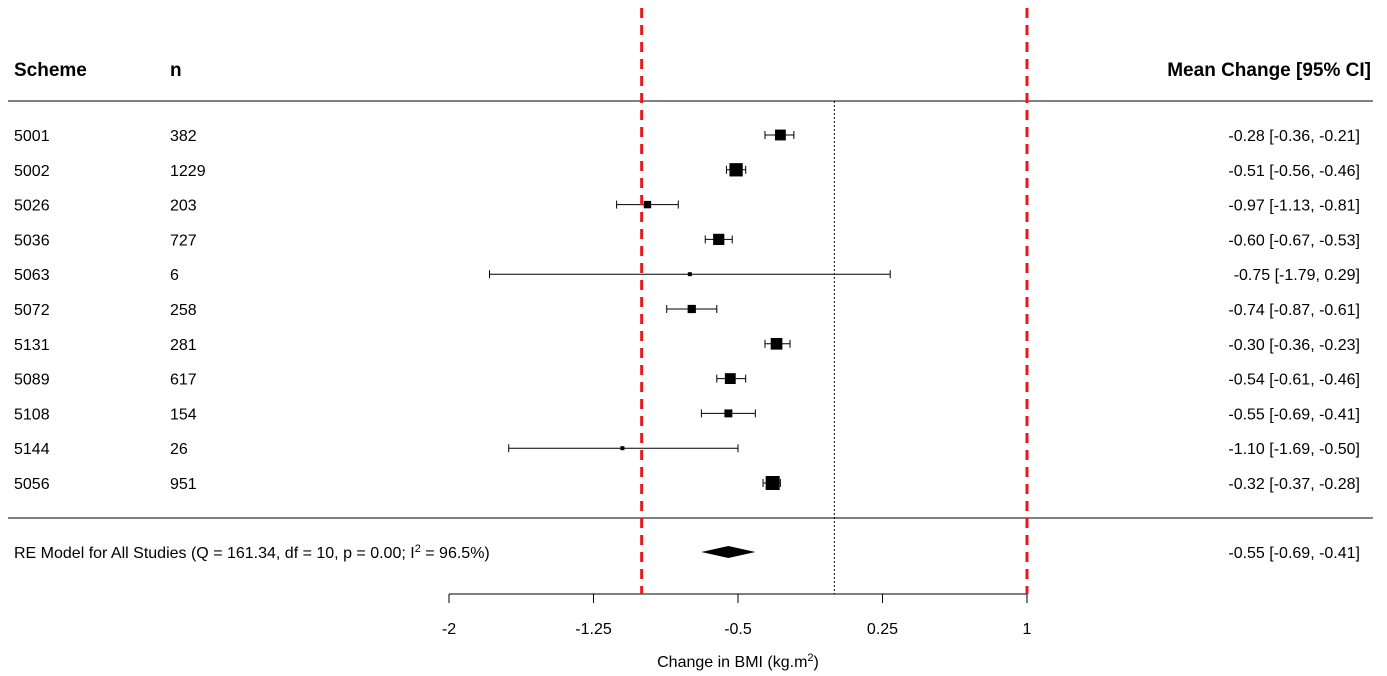 The height and width of the screenshot is (676, 1387). I want to click on study-n: 203, so click(183, 206).